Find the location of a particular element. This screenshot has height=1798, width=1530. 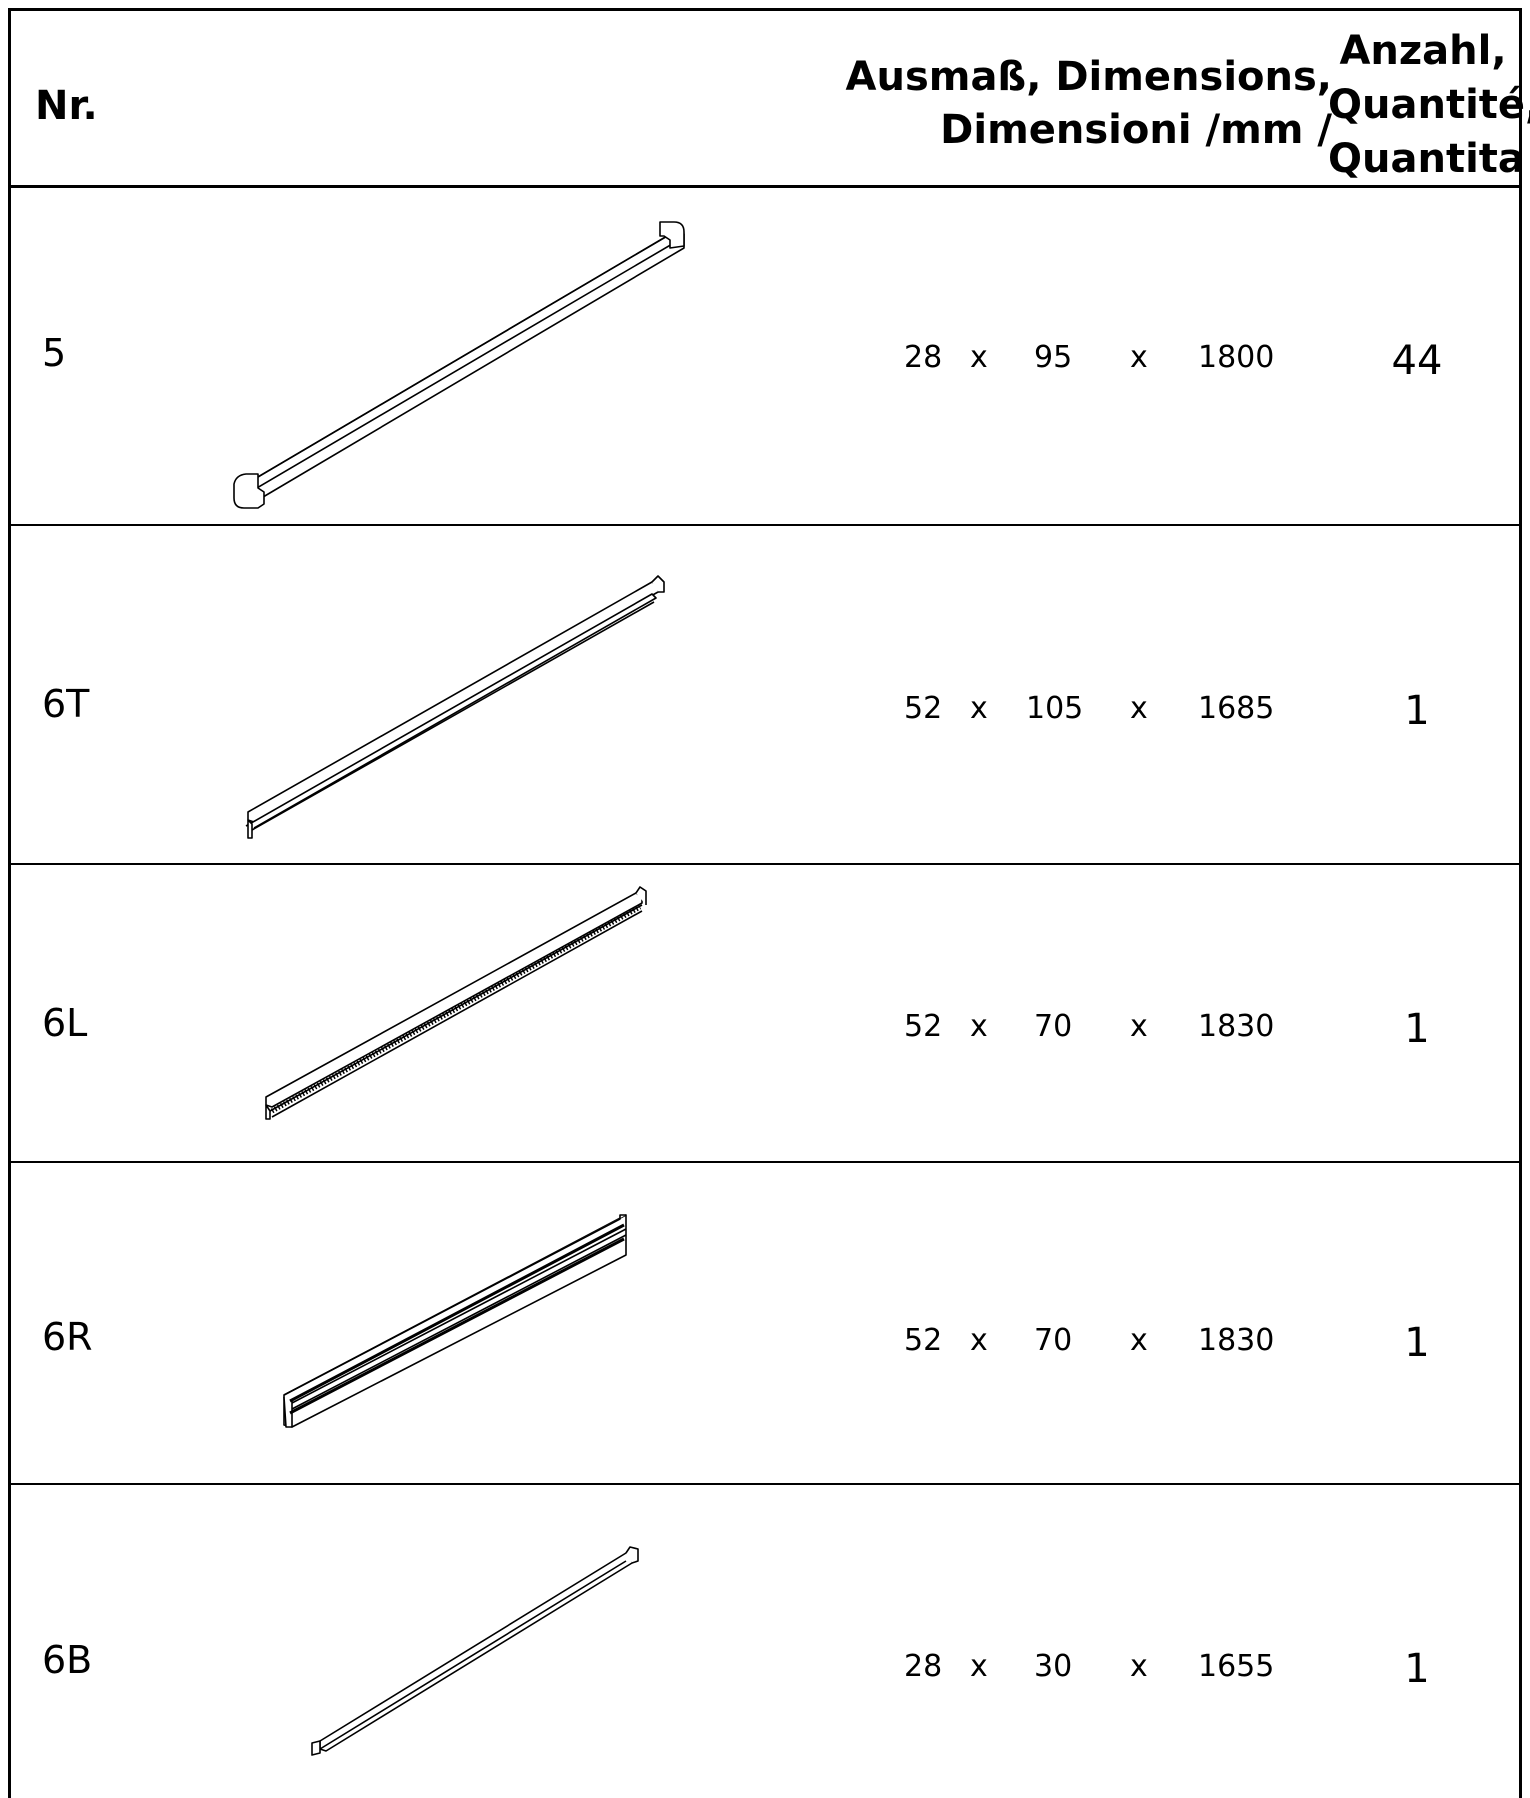

header-quantity-line2: Quantité, is located at coordinates (1429, 105).